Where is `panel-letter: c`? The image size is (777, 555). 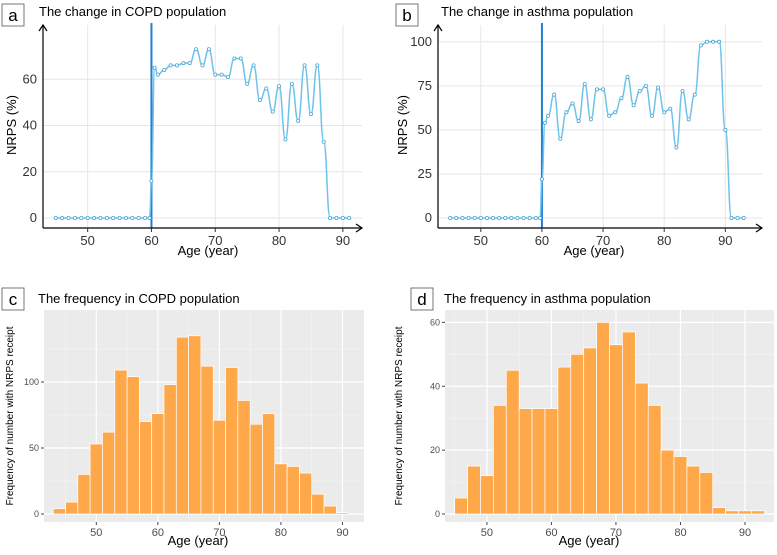 panel-letter: c is located at coordinates (13, 299).